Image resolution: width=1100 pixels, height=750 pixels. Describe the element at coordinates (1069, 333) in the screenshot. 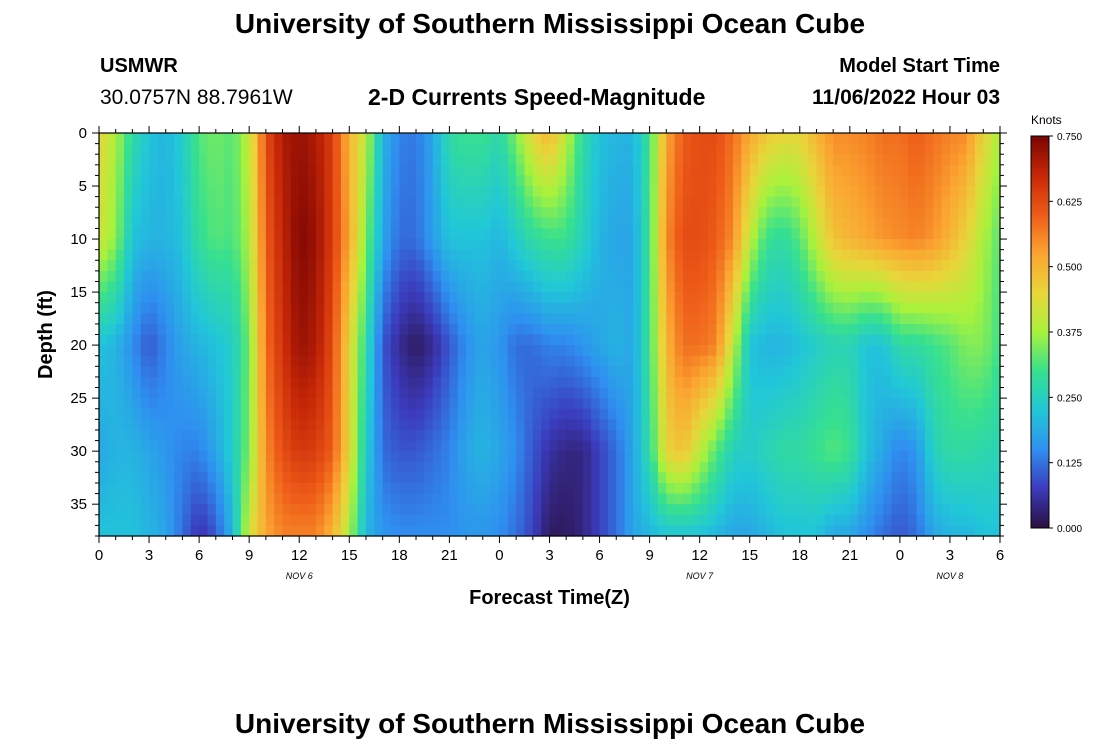

I see `colorbar-tick-label: 0.375` at that location.